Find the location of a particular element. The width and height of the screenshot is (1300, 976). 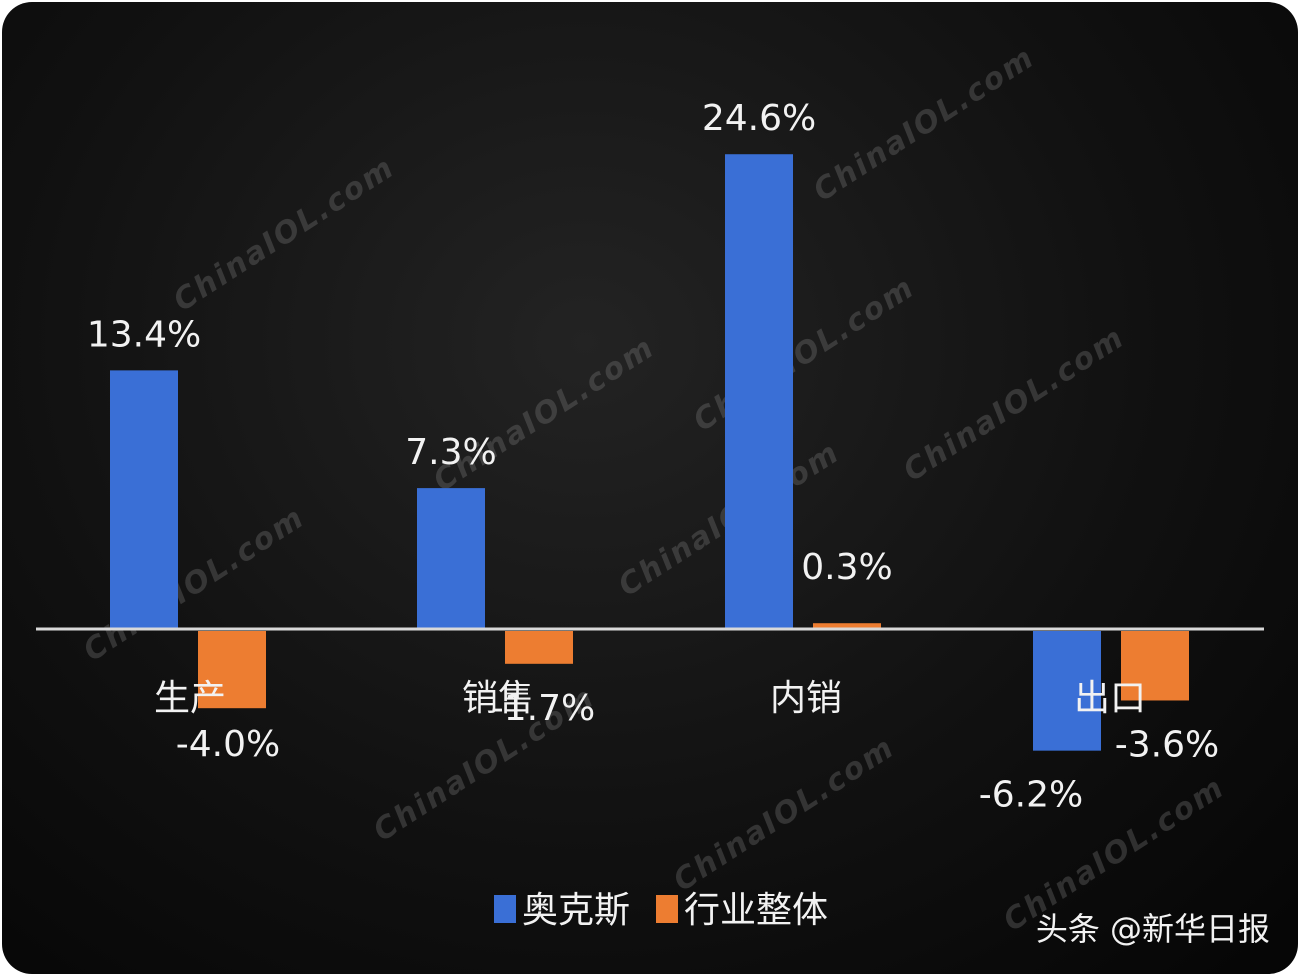

data-label-0-2: 24.6% is located at coordinates (759, 118).